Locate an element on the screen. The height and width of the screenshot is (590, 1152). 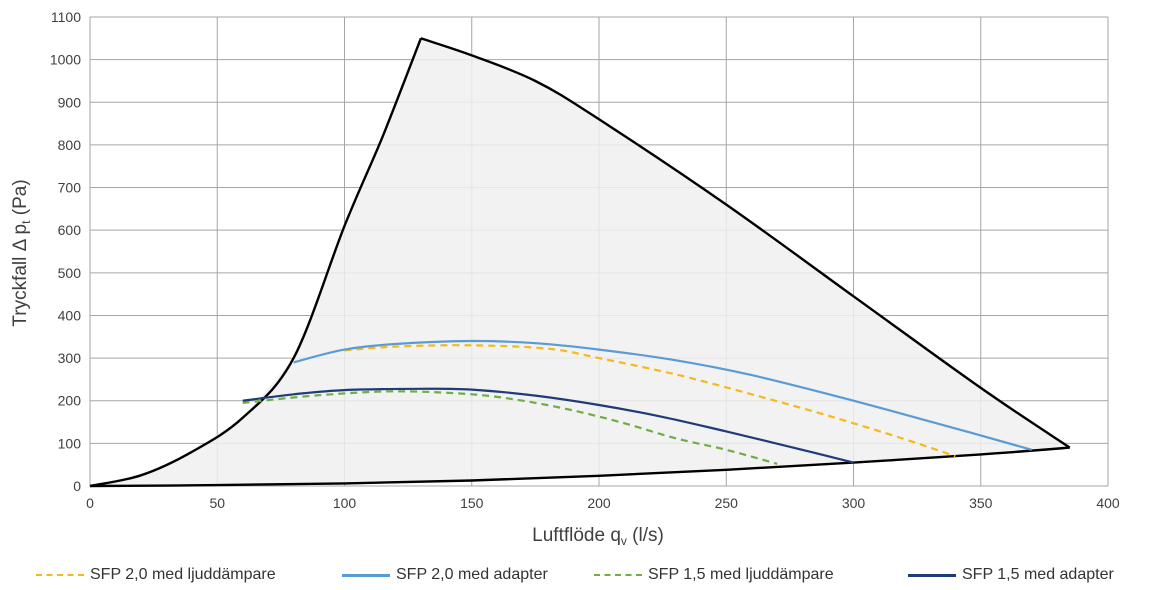
legend-label-sfp15-ljuddampare: SFP 1,5 med ljuddämpare is located at coordinates (741, 574).